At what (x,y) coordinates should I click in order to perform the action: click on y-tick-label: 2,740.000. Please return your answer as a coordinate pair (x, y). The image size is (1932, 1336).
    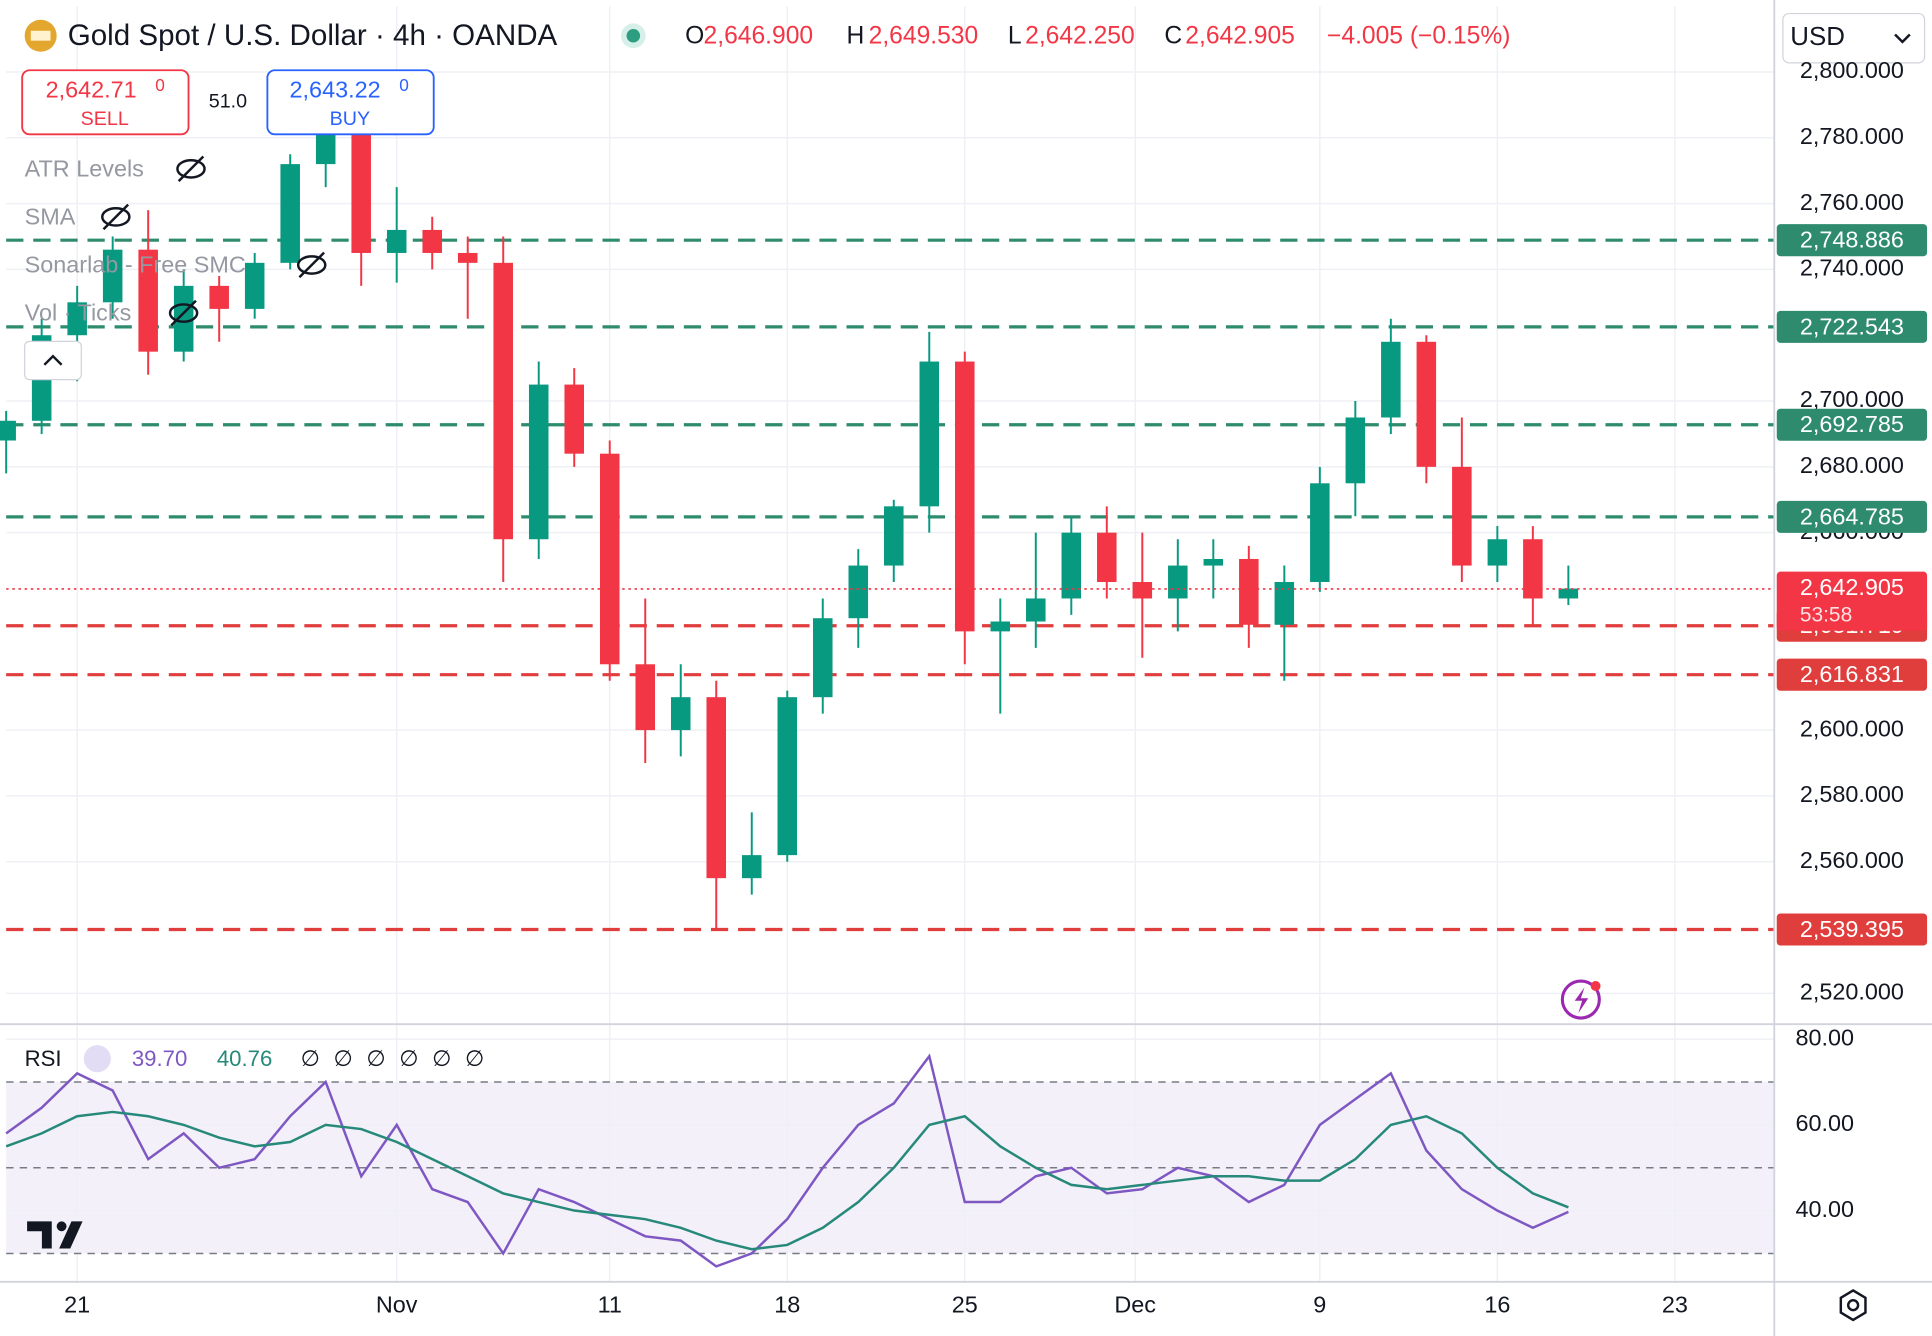
    Looking at the image, I should click on (1852, 268).